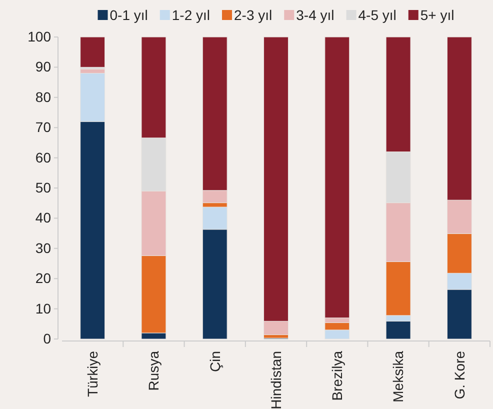 The image size is (493, 409). Describe the element at coordinates (214, 361) in the screenshot. I see `x-tick-label: Çin` at that location.